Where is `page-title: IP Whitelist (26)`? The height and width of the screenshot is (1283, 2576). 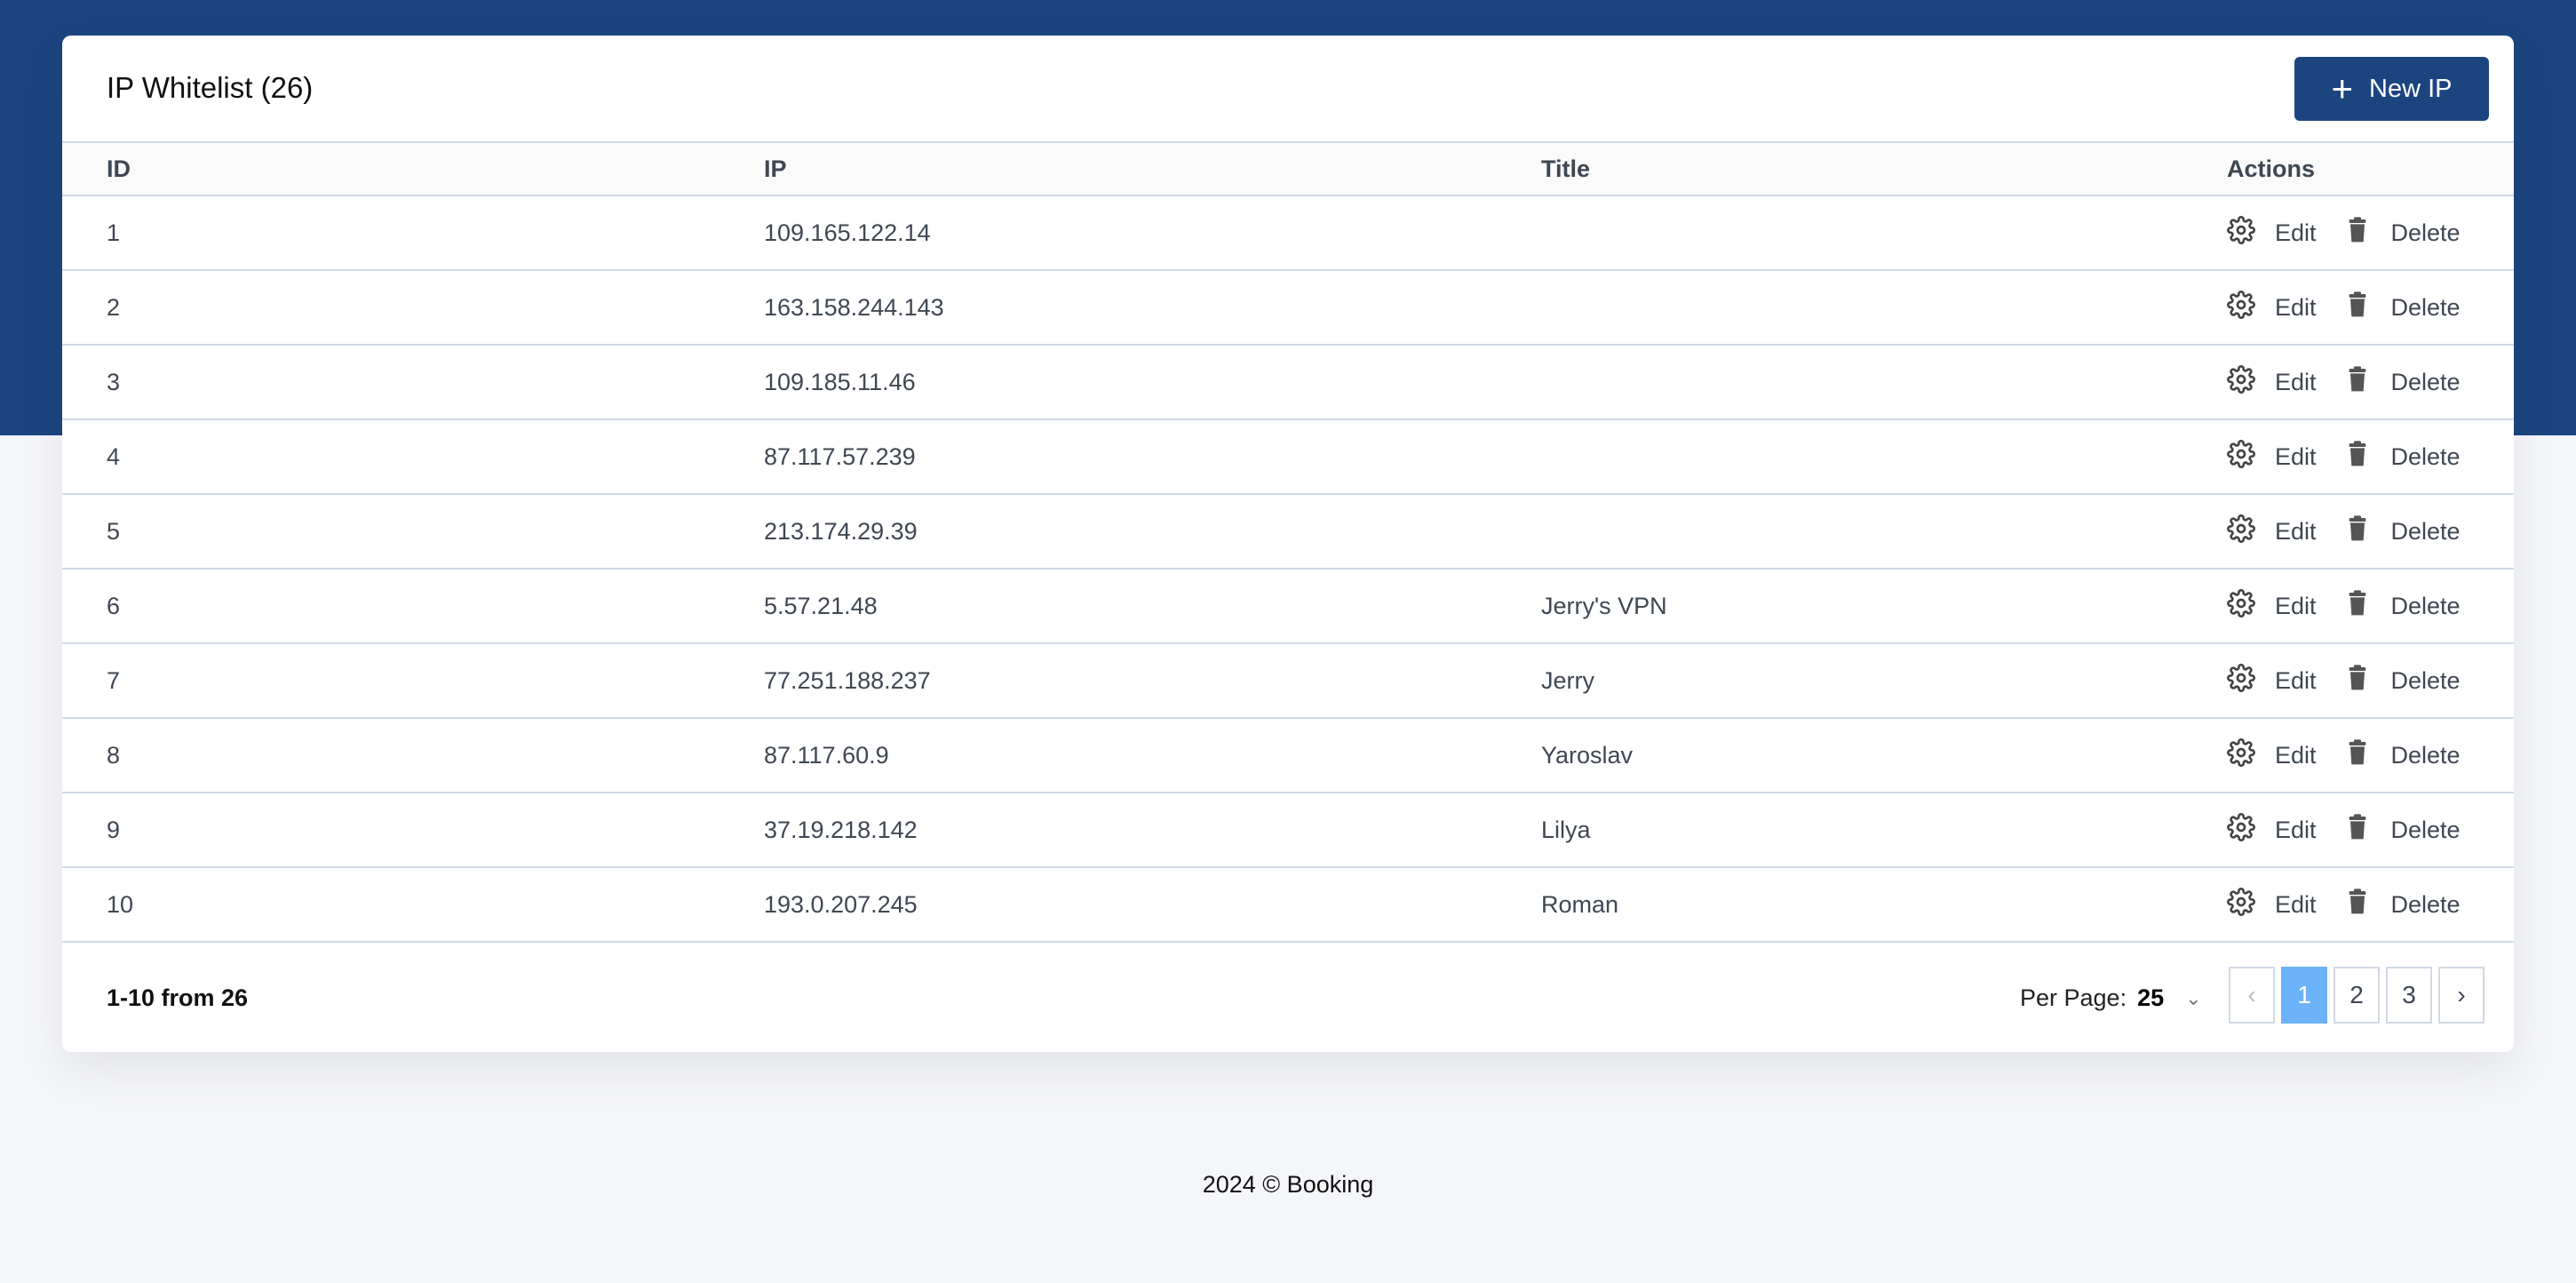
page-title: IP Whitelist (26) is located at coordinates (210, 87).